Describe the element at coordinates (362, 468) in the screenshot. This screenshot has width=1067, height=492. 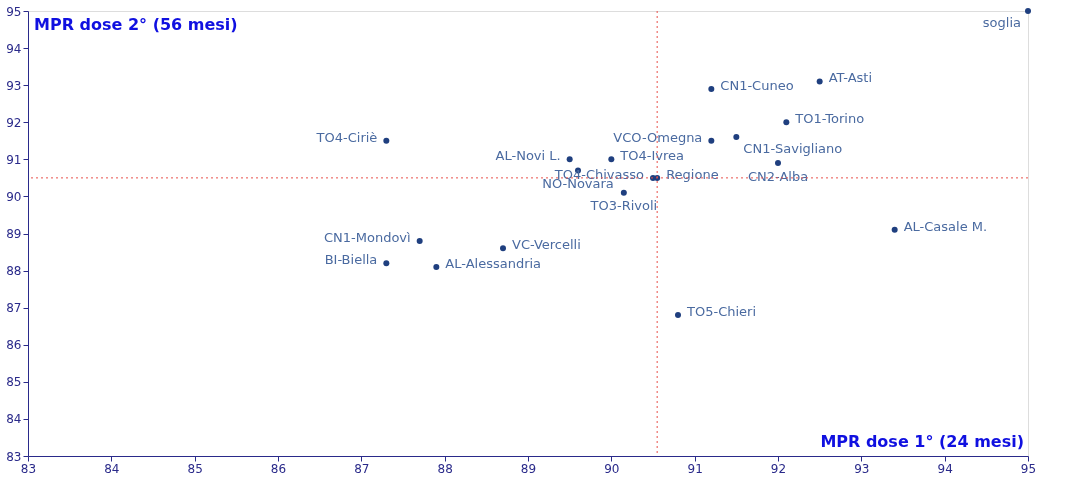
I see `x-tick-label: 87` at that location.